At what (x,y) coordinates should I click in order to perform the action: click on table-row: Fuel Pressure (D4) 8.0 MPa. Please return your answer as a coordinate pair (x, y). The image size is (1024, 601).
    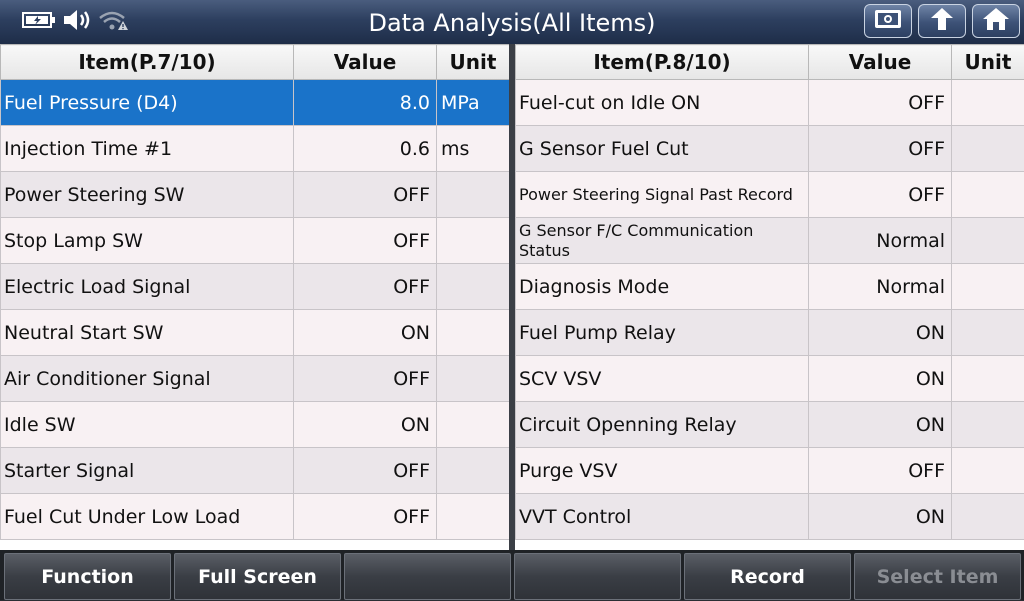
    Looking at the image, I should click on (255, 103).